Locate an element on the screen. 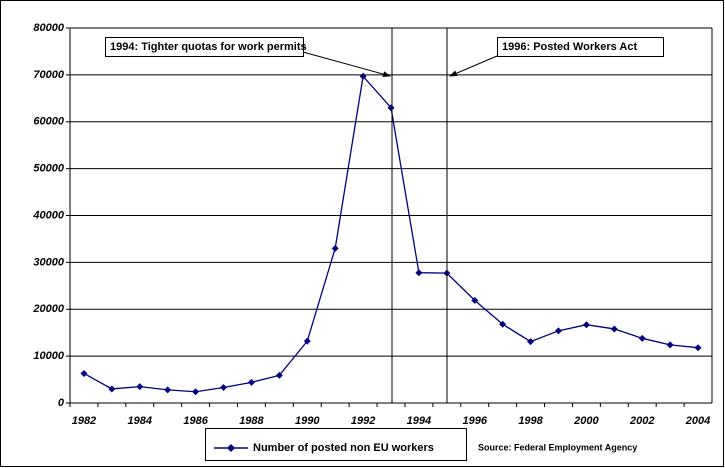 The image size is (725, 468). y-tick-label: 80000 is located at coordinates (48, 28).